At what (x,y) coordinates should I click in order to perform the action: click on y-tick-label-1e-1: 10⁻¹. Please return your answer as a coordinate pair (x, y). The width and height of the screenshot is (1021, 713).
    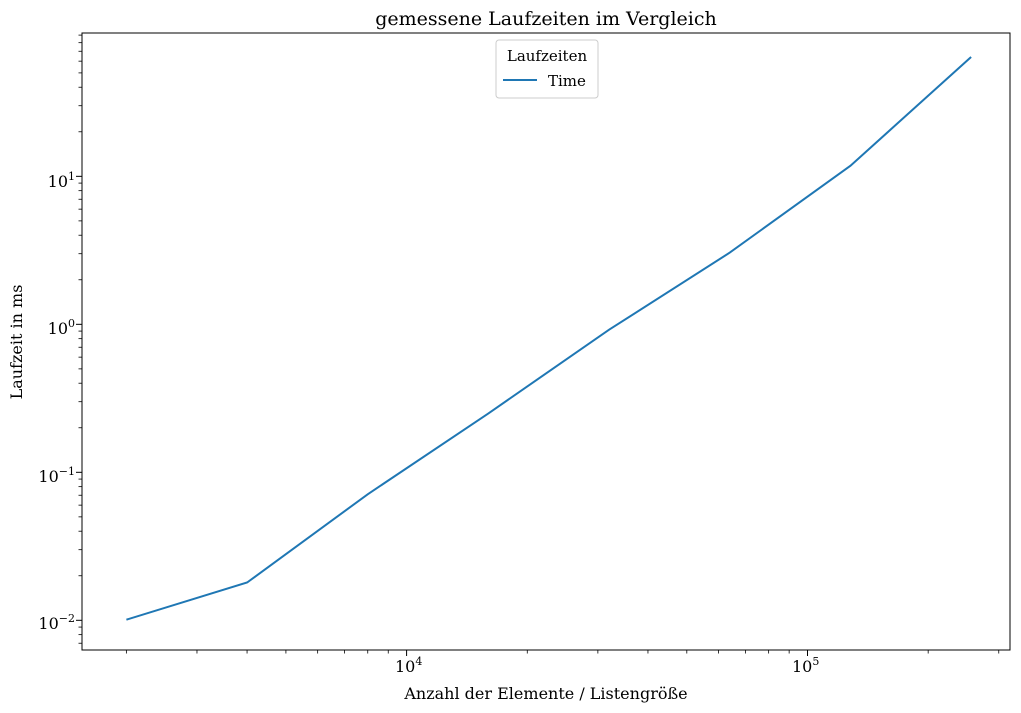
    Looking at the image, I should click on (56, 475).